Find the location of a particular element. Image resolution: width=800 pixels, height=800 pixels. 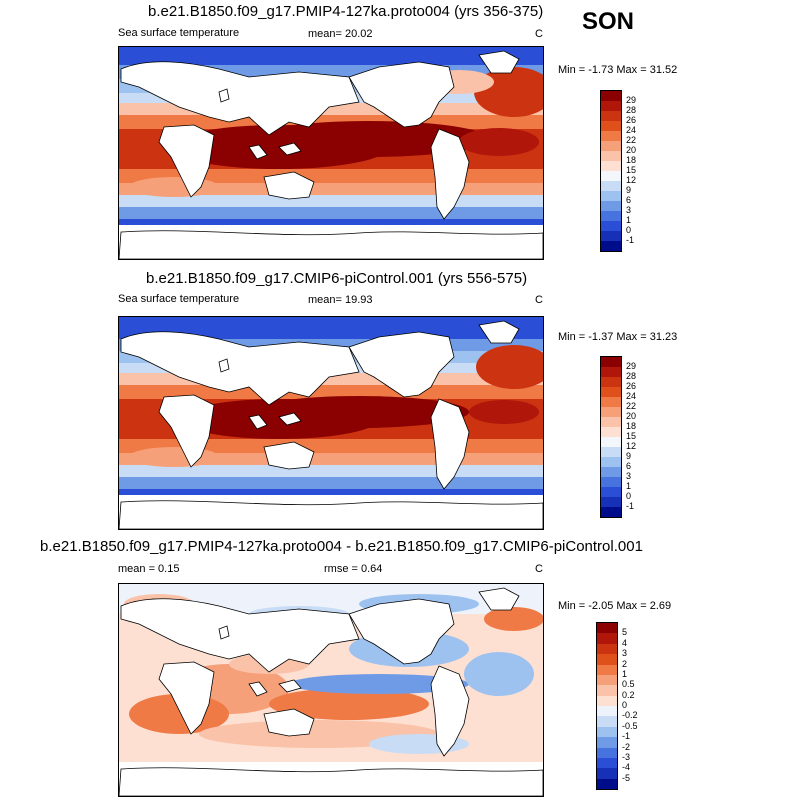

panel2-map is located at coordinates (331, 423).